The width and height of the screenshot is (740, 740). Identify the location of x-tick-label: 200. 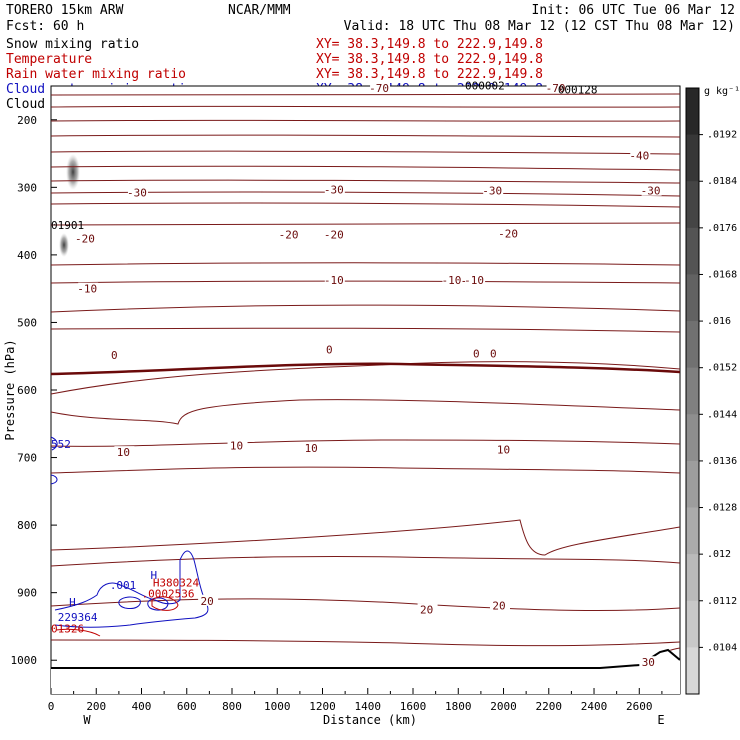
(96, 706).